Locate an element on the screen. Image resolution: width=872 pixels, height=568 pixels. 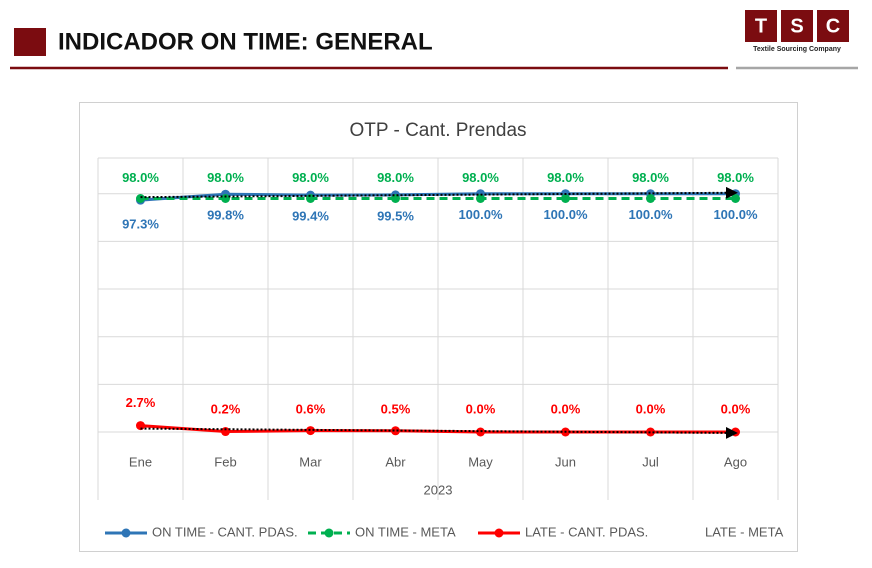
legend-label: ON TIME - CANT. PDAS. is located at coordinates (225, 531).